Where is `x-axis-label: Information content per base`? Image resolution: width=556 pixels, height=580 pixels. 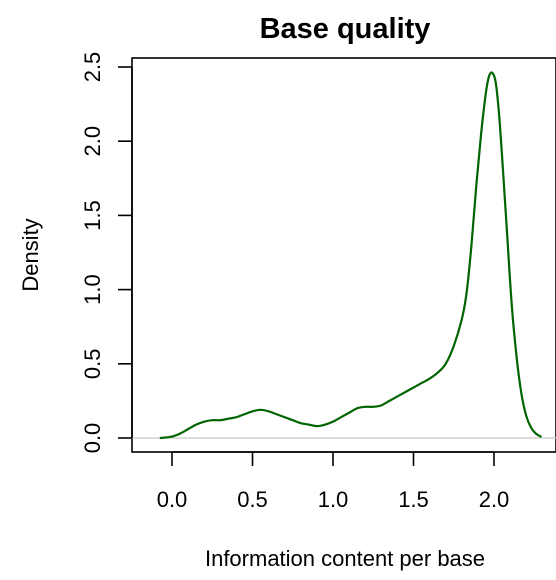
x-axis-label: Information content per base is located at coordinates (345, 558).